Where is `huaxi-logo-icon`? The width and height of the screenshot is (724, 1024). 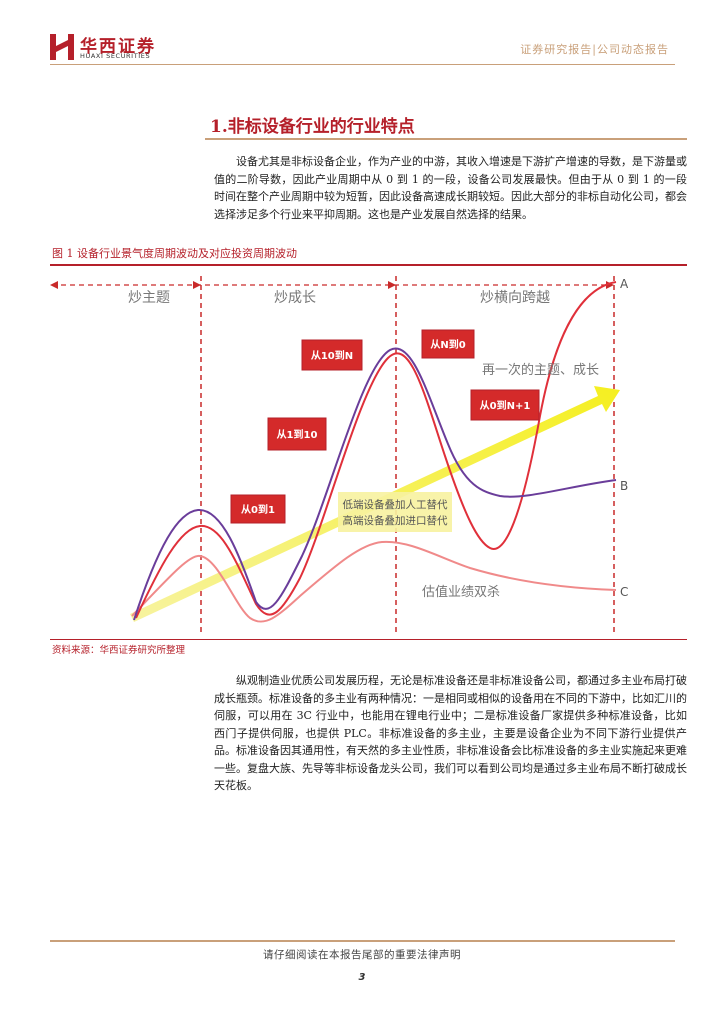
huaxi-logo-icon is located at coordinates (62, 47).